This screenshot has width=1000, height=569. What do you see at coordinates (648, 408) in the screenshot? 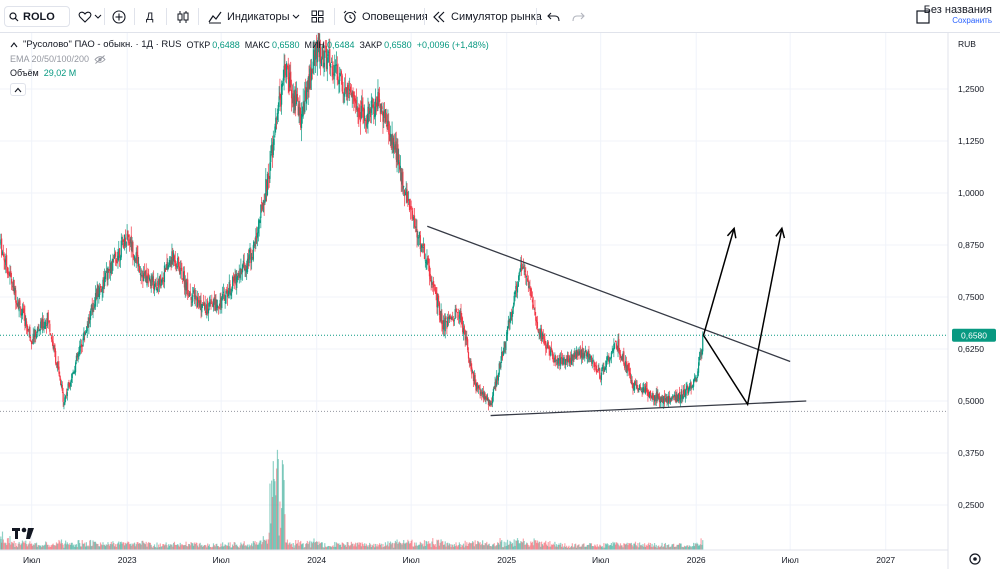
I see `trendline-lower` at bounding box center [648, 408].